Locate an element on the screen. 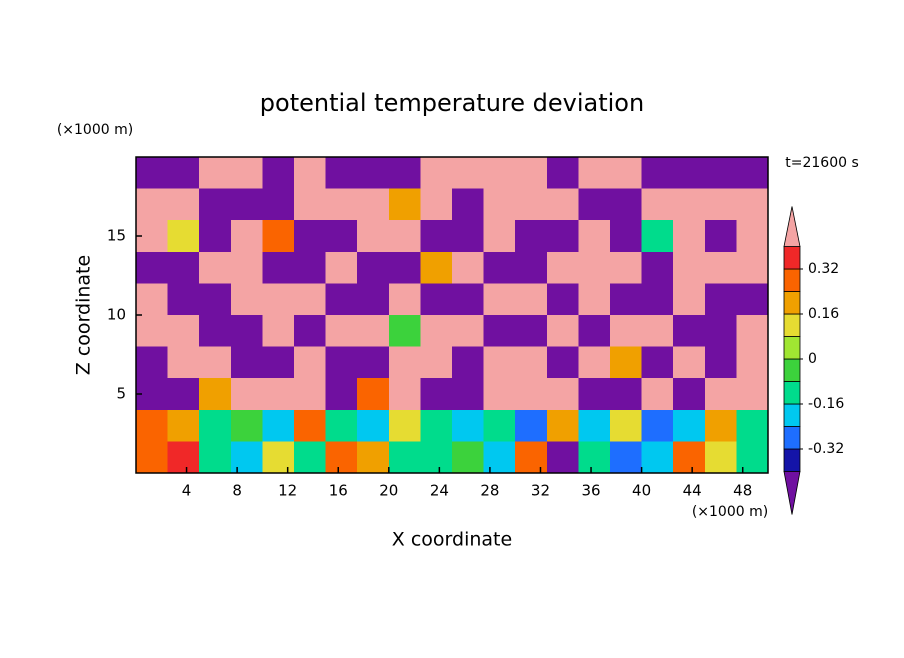 The image size is (904, 658). colorbar-triangle is located at coordinates (792, 493).